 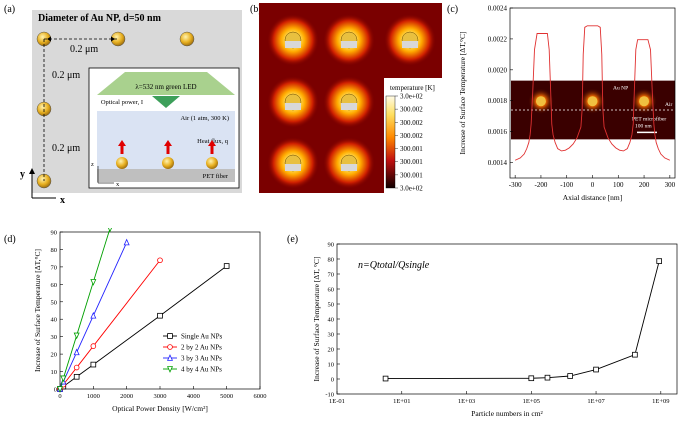 I want to click on axis-y-label: y, so click(x=22, y=174).